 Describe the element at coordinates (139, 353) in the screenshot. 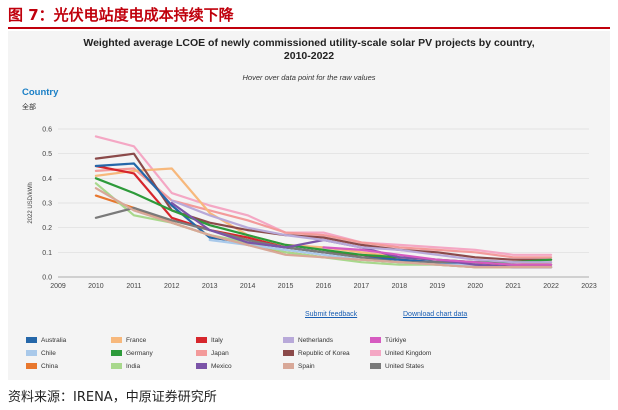

I see `legend-label: Germany` at that location.